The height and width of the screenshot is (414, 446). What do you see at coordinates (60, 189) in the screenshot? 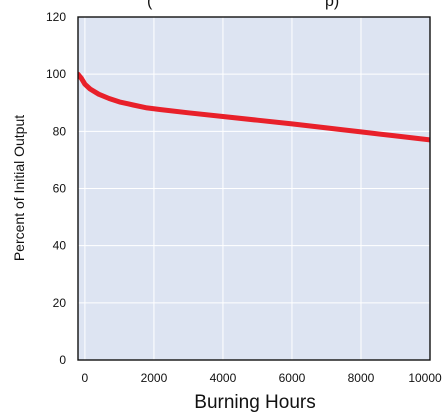
I see `y-tick-label: 60` at bounding box center [60, 189].